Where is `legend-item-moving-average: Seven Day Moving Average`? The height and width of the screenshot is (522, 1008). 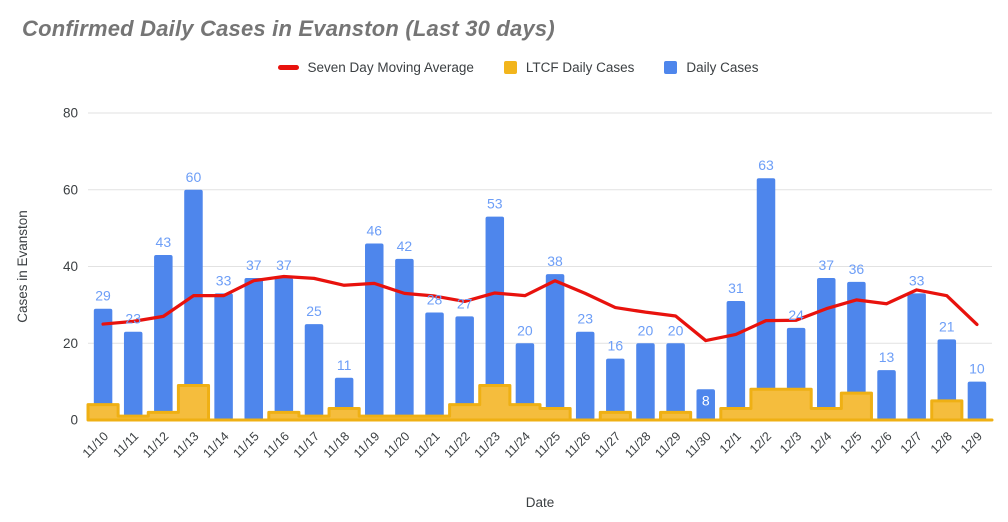 legend-item-moving-average: Seven Day Moving Average is located at coordinates (375, 67).